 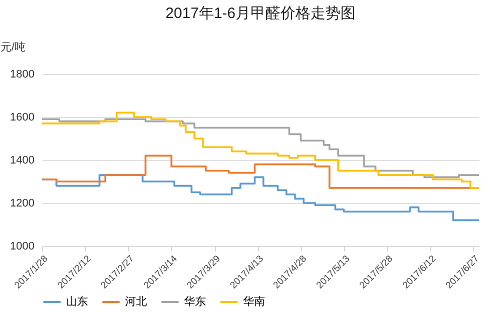 What do you see at coordinates (22, 118) in the screenshot?
I see `y-tick-label: 1600` at bounding box center [22, 118].